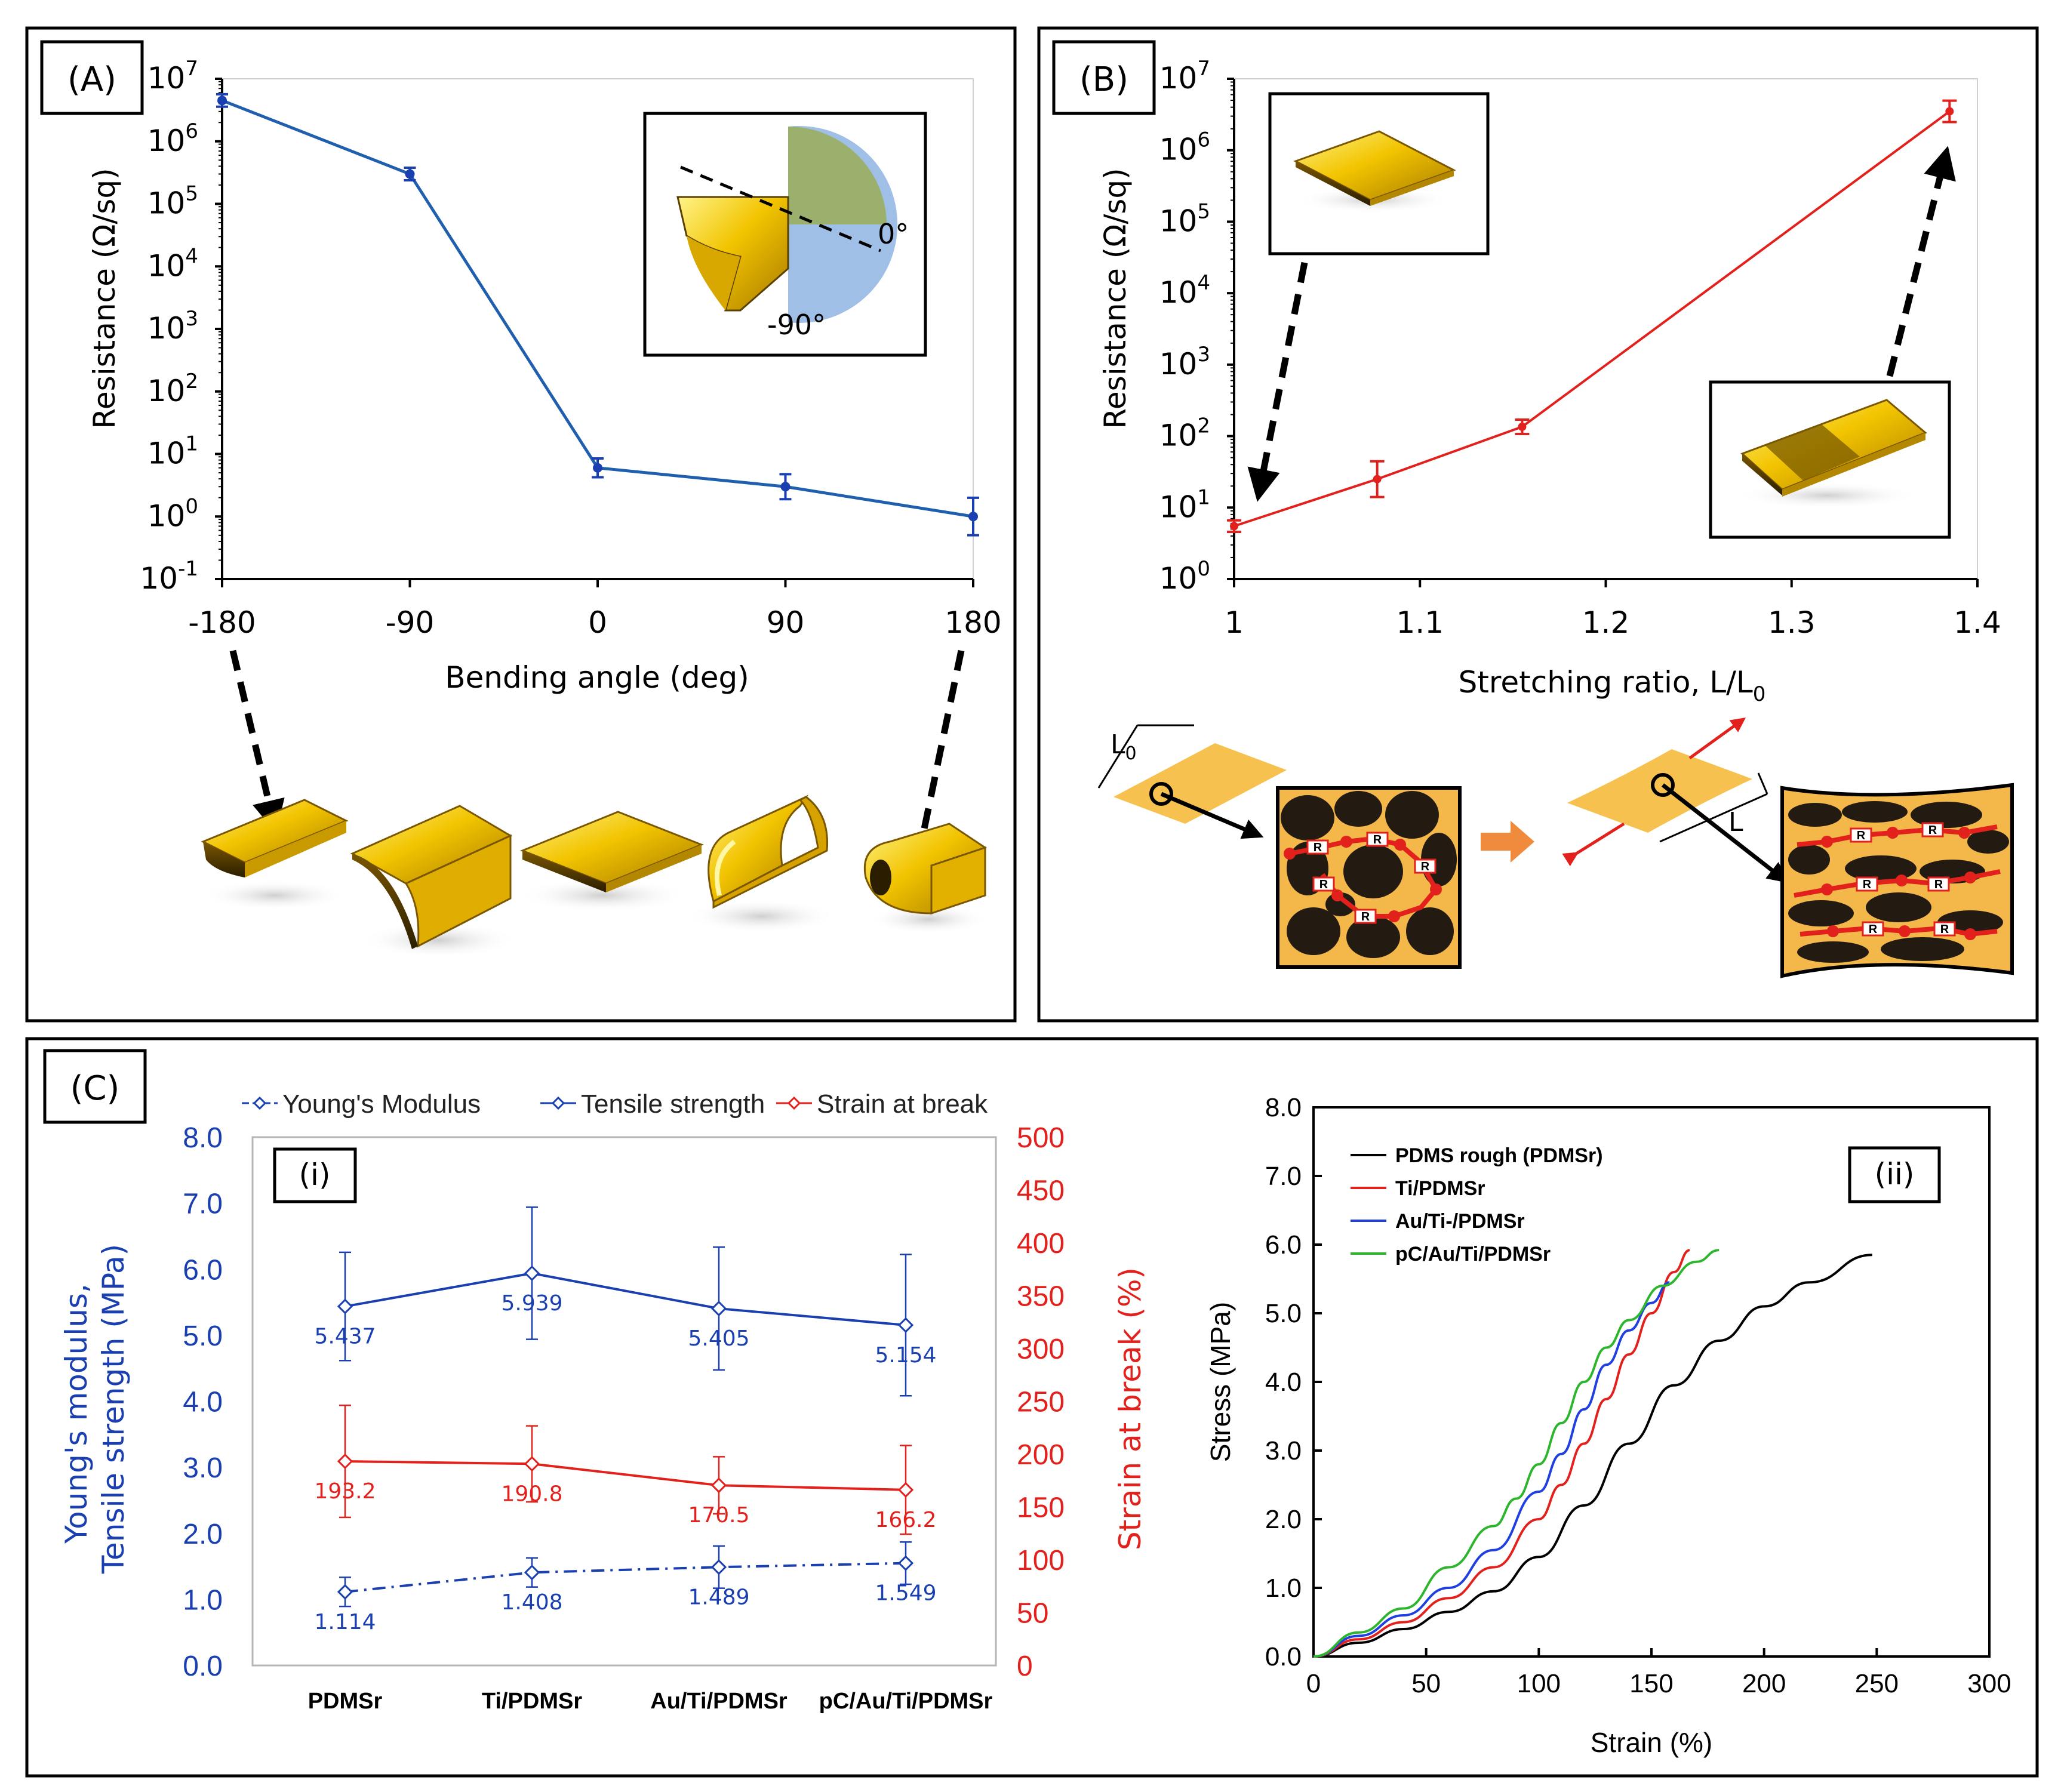 Image resolution: width=2064 pixels, height=1792 pixels. What do you see at coordinates (794, 1103) in the screenshot?
I see `chart-c-i-legend-marker` at bounding box center [794, 1103].